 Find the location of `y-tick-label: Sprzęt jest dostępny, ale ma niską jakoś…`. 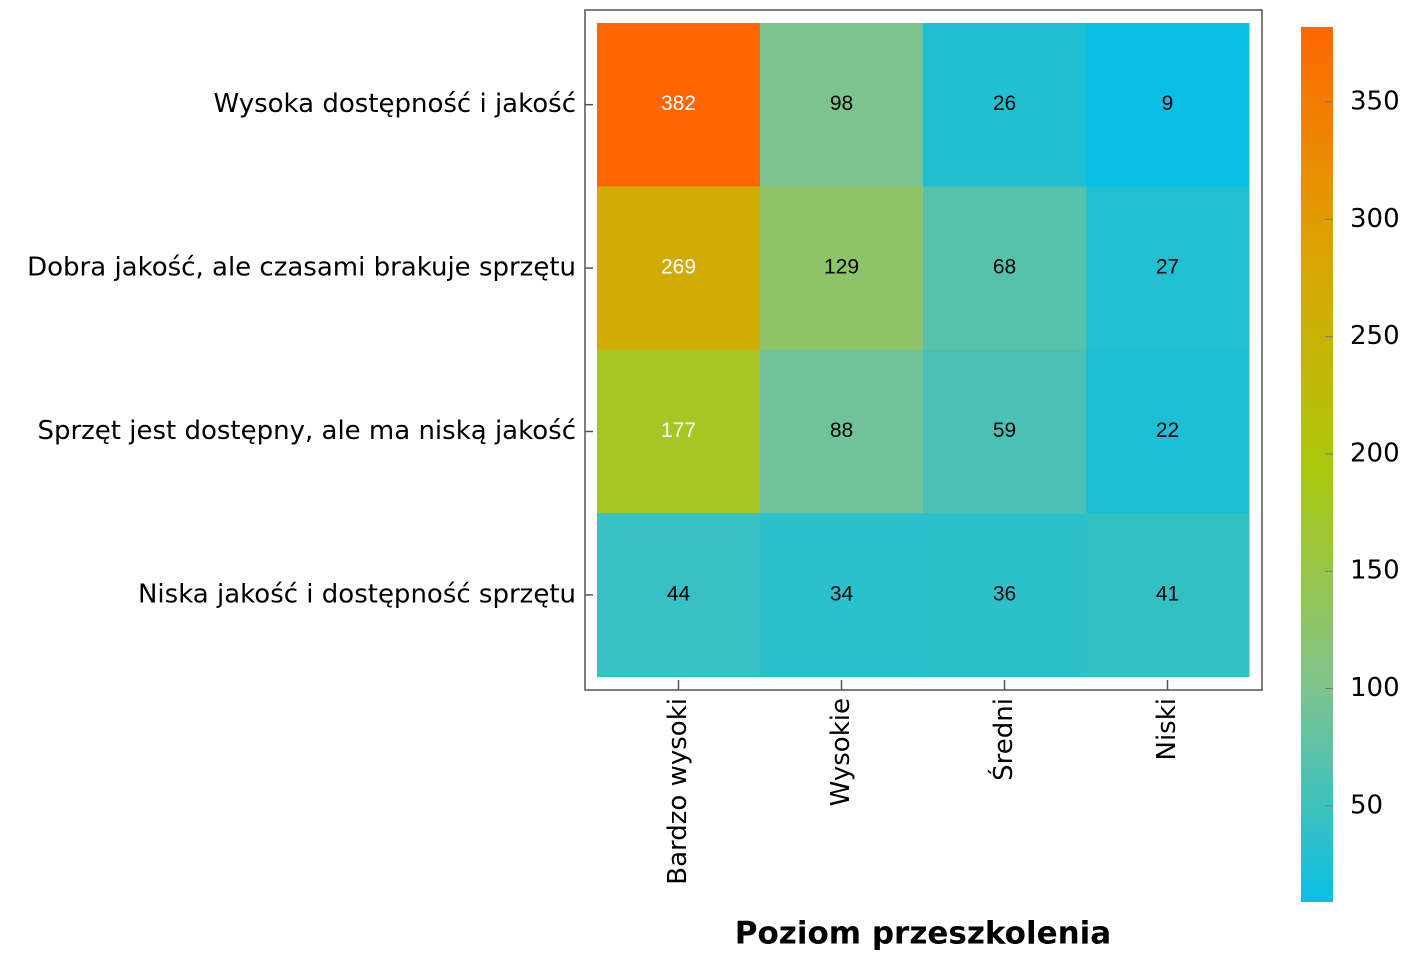

y-tick-label: Sprzęt jest dostępny, ale ma niską jakoś… is located at coordinates (306, 431).